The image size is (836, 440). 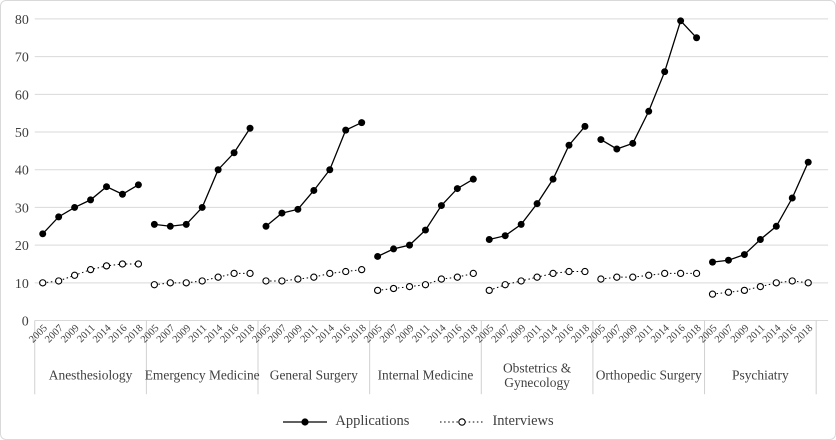 I want to click on y-axis-label: 70, so click(x=22, y=58).